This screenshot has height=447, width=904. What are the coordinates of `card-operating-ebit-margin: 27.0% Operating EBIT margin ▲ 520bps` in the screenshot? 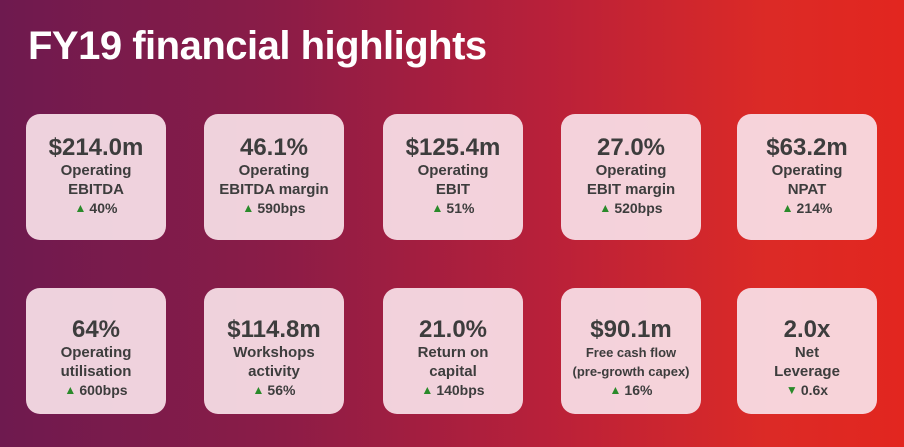 It's located at (631, 177).